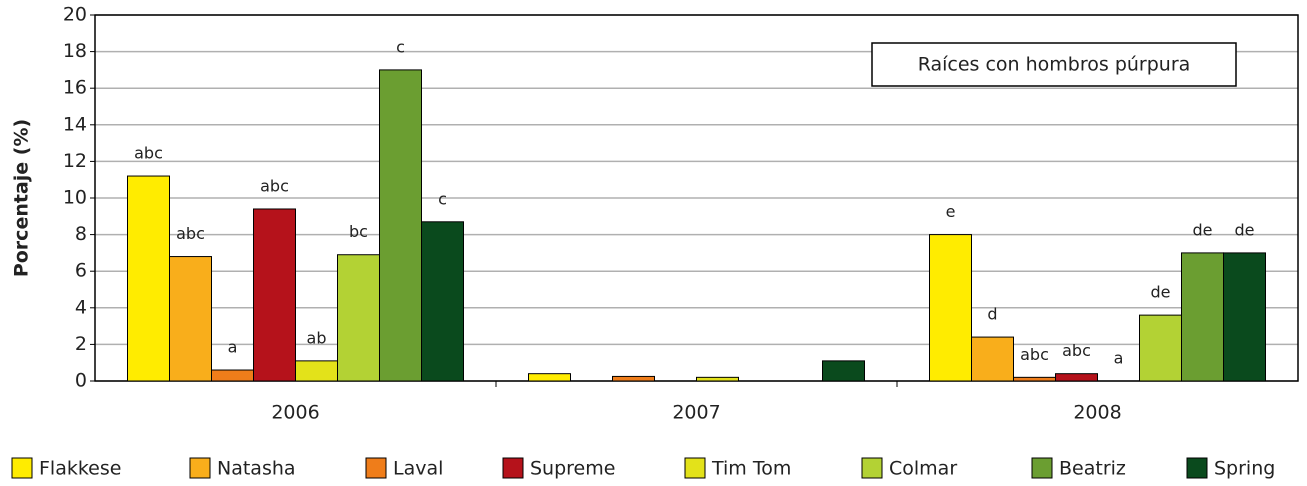  I want to click on legend-label: Flakkese, so click(80, 469).